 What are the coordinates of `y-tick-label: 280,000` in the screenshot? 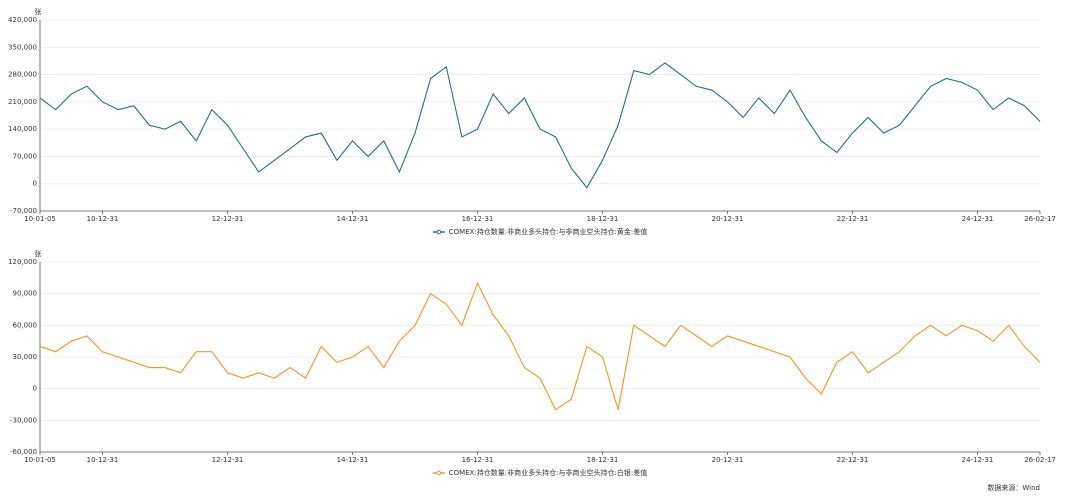 It's located at (22, 75).